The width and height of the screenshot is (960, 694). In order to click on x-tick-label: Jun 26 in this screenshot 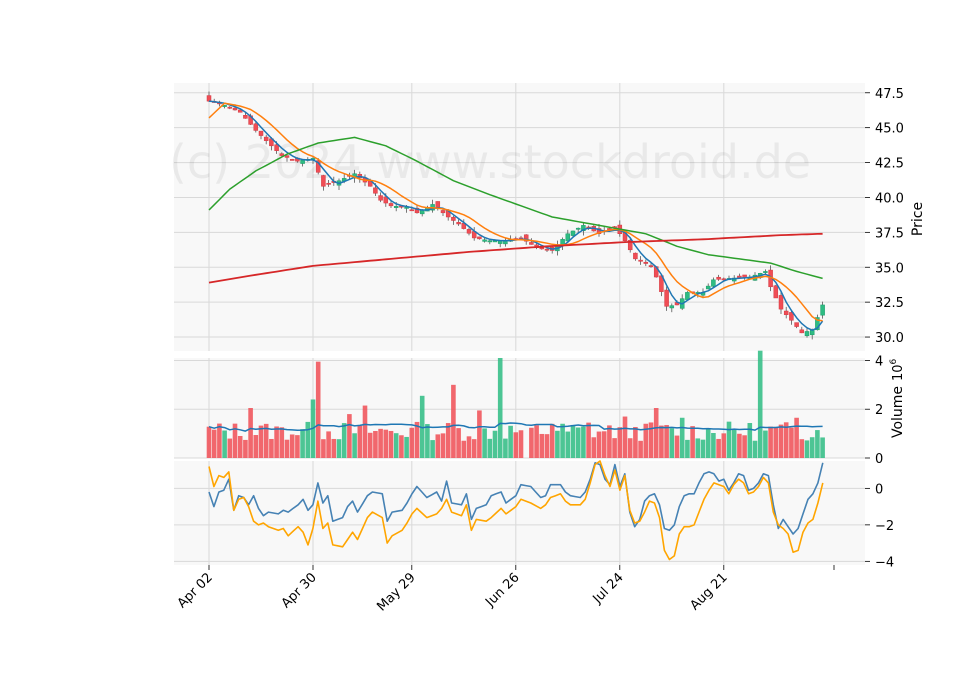, I will do `click(502, 590)`.